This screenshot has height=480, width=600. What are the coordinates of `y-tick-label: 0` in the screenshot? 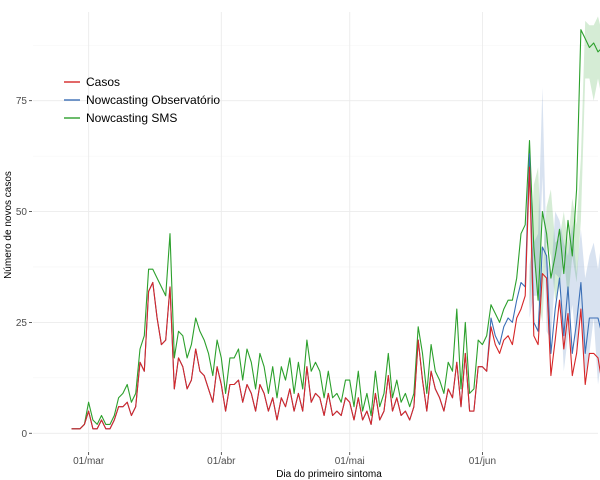 It's located at (24, 434).